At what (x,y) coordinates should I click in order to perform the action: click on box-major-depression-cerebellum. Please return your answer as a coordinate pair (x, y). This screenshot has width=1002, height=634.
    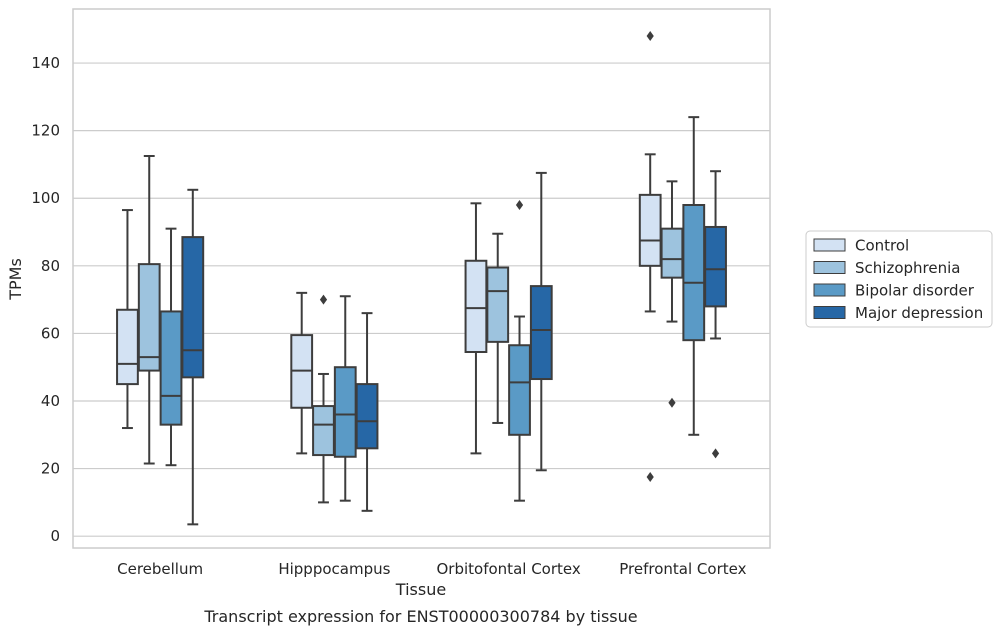
    Looking at the image, I should click on (193, 357).